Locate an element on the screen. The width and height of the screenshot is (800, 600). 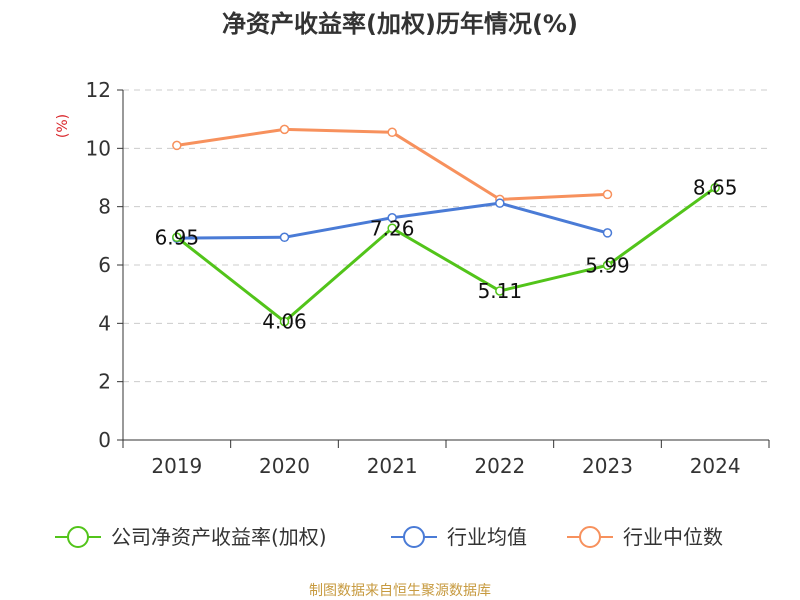
legend-item: 行业均值 is located at coordinates (459, 537).